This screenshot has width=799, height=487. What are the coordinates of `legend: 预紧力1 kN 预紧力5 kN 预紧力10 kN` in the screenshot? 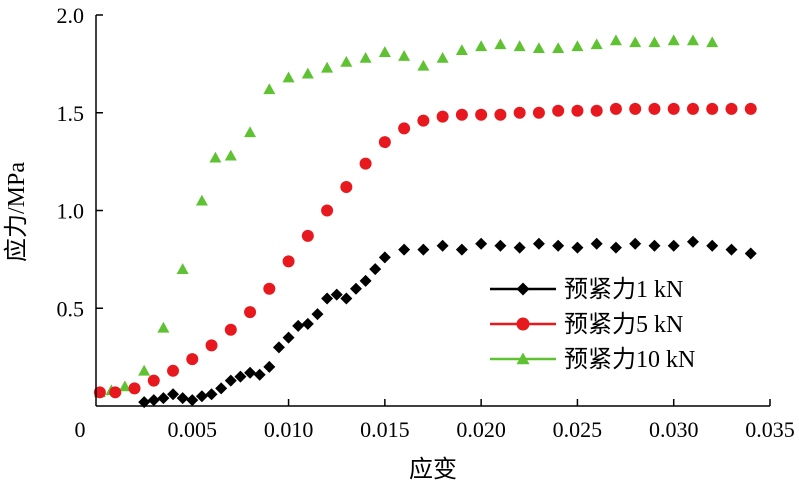 It's located at (592, 324).